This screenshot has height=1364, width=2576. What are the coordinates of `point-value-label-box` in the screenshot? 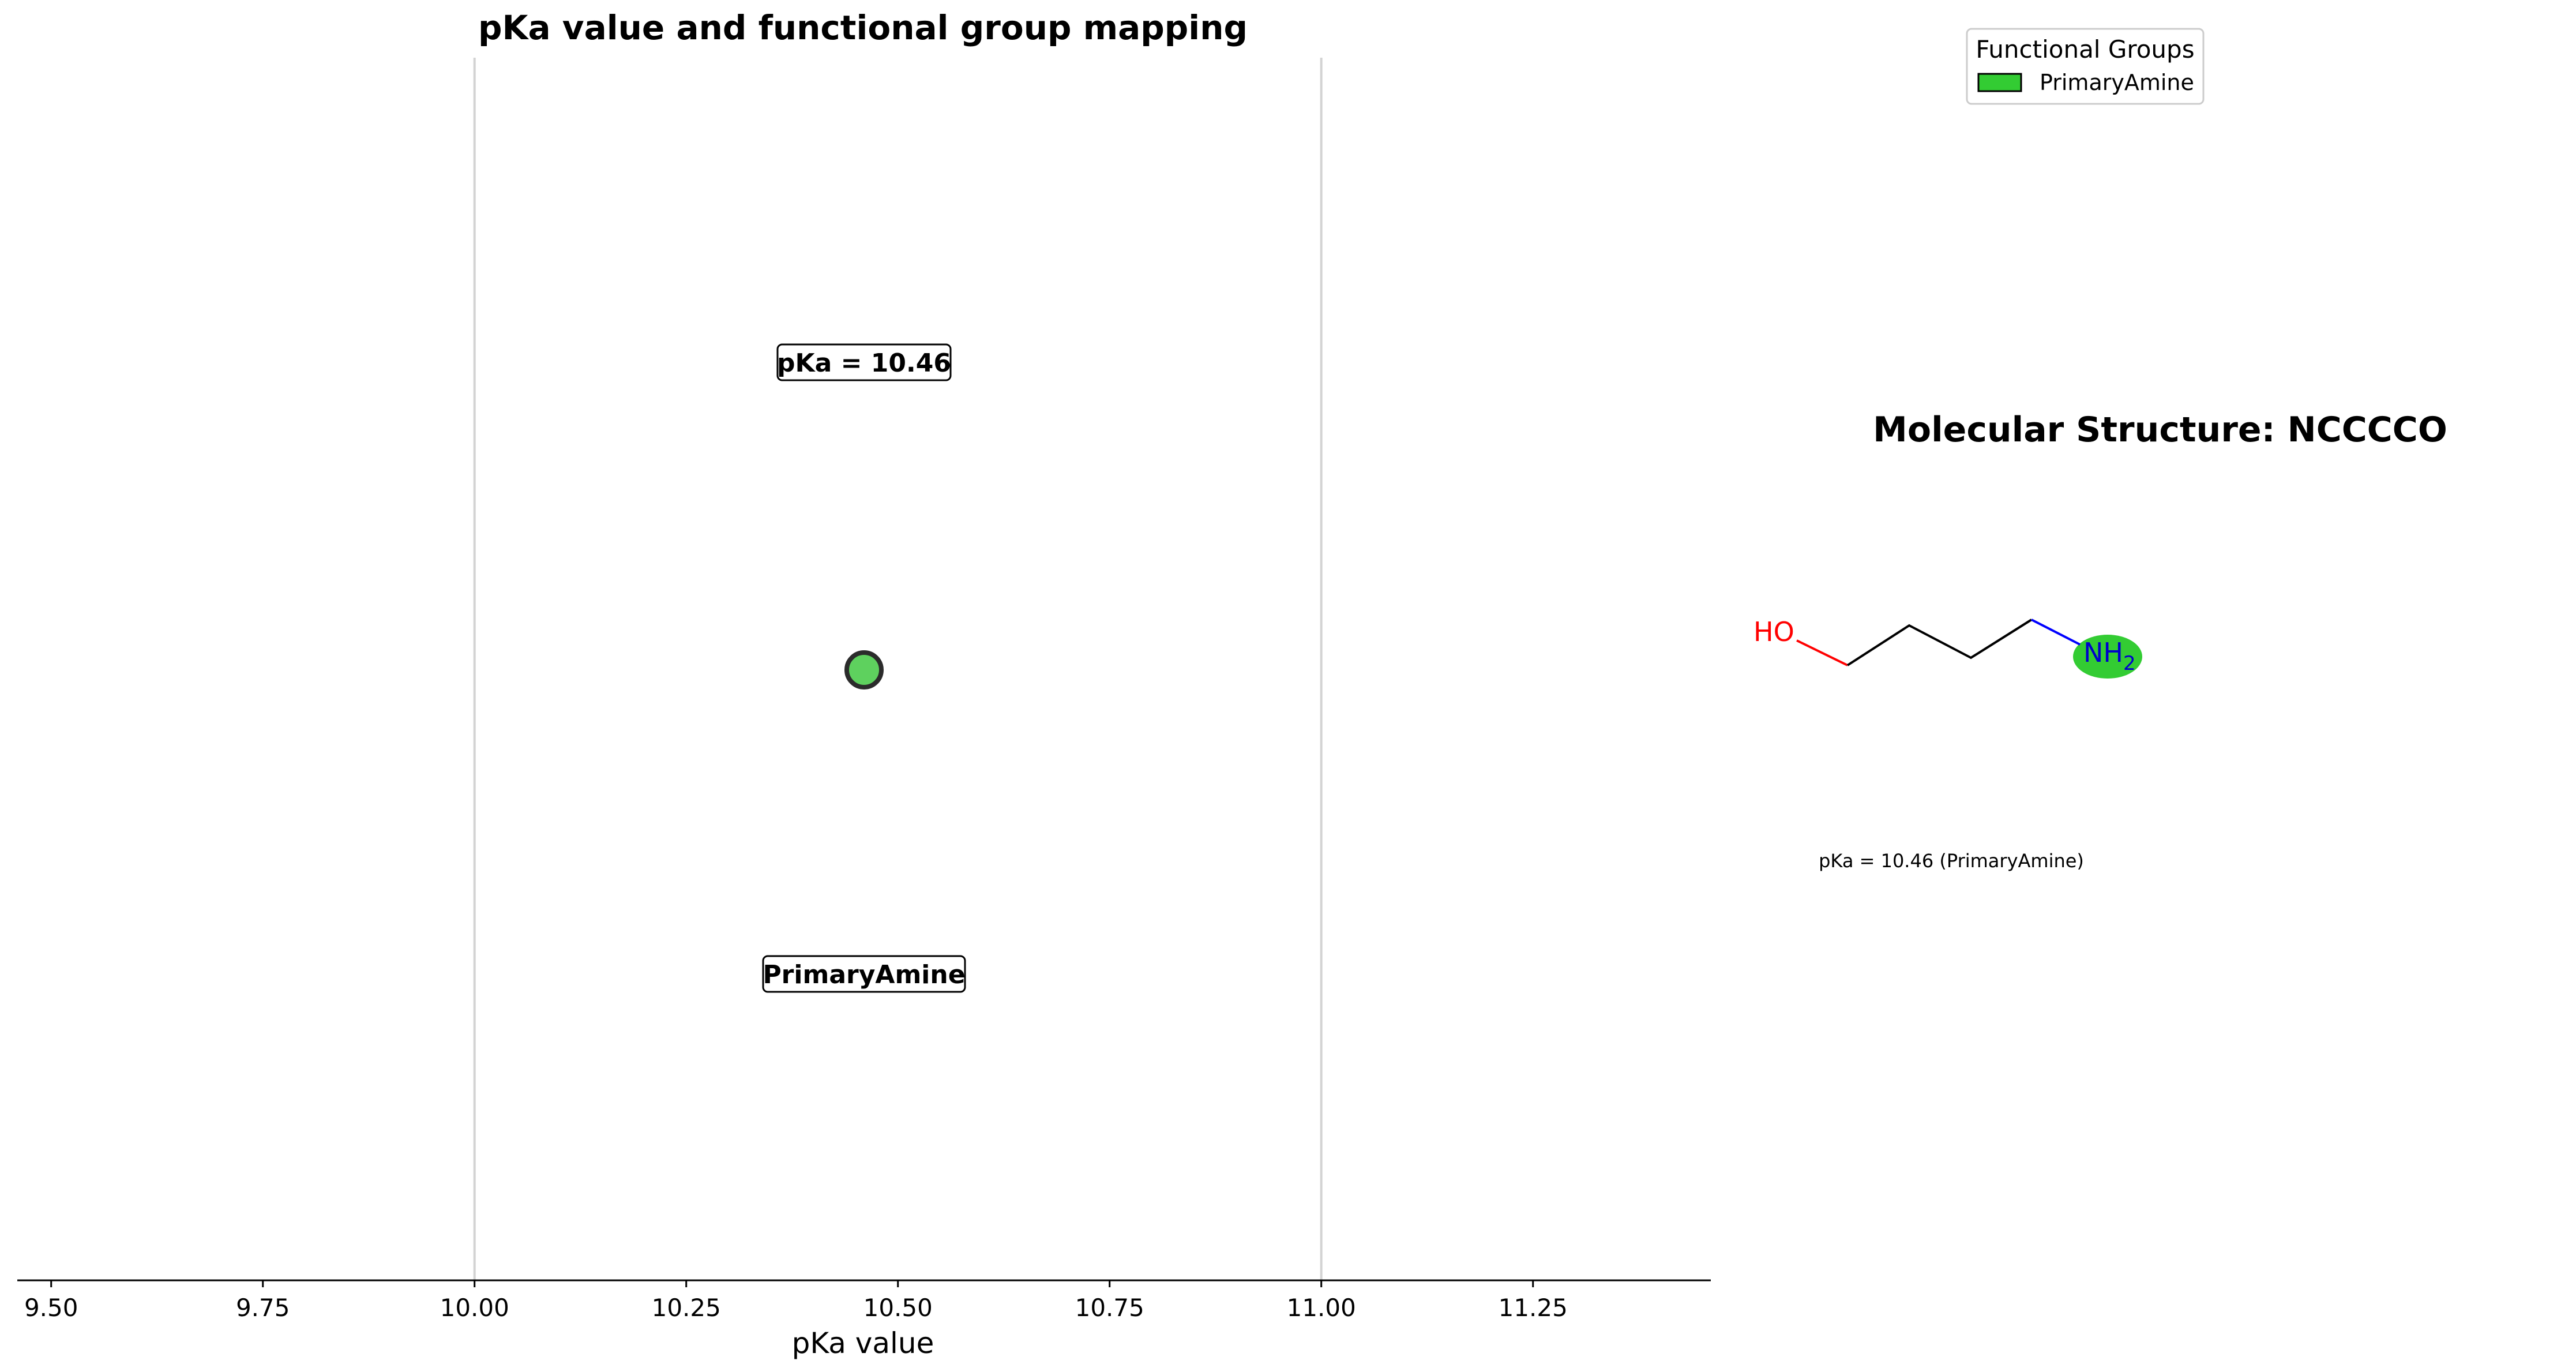 It's located at (864, 362).